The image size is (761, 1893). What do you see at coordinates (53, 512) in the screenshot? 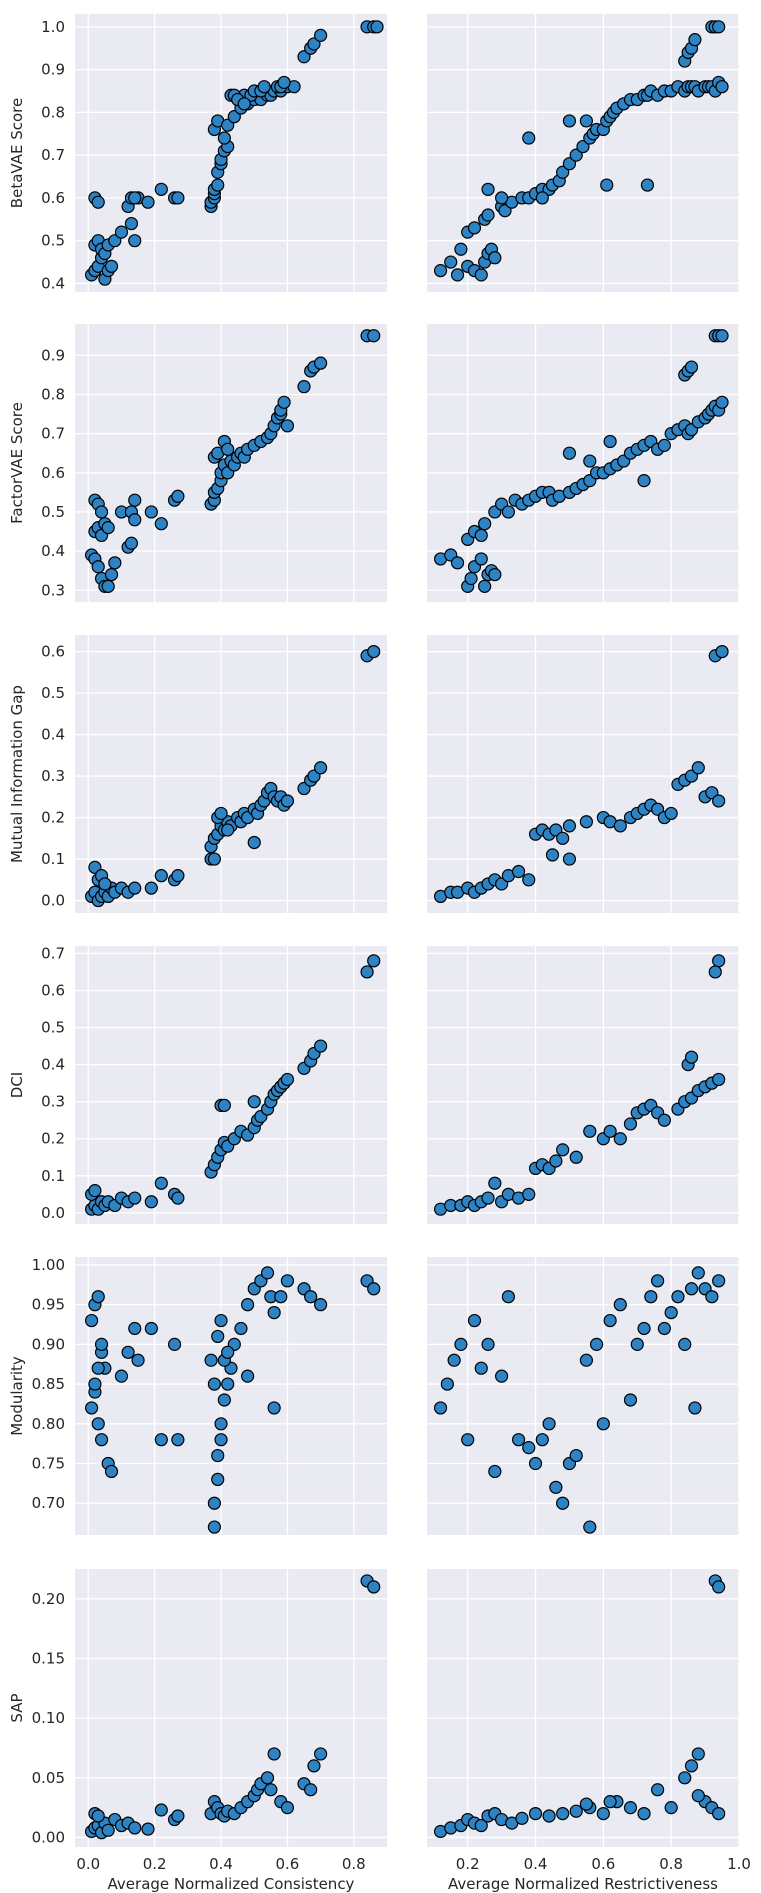
I see `y-tick-label: 0.5` at bounding box center [53, 512].